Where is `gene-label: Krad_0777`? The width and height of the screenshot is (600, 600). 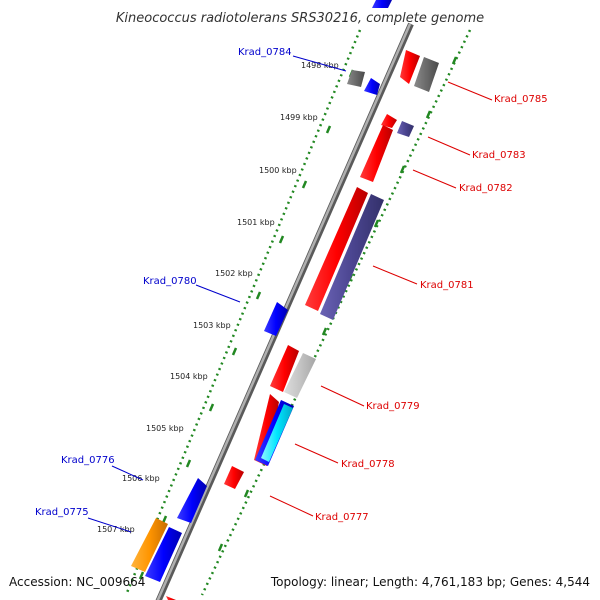
gene-label: Krad_0777 is located at coordinates (342, 517).